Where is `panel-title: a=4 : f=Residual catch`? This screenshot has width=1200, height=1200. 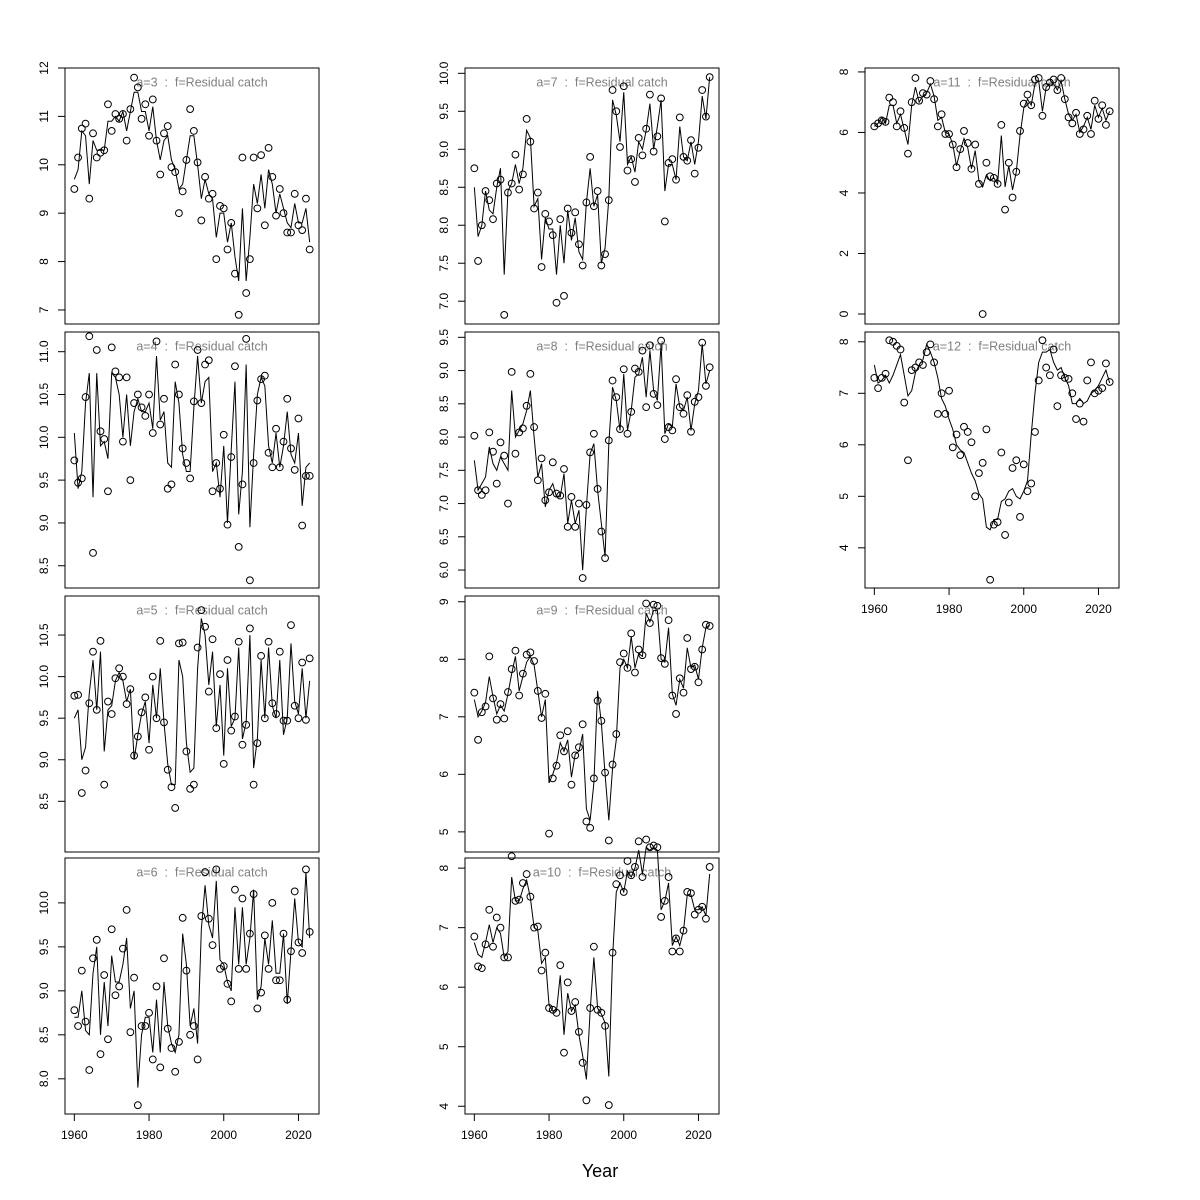
panel-title: a=4 : f=Residual catch is located at coordinates (201, 346).